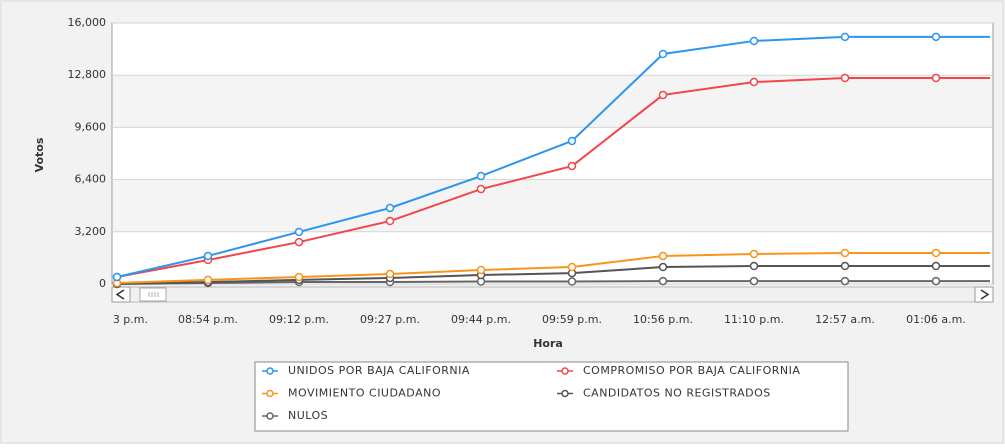 The height and width of the screenshot is (448, 1005). Describe the element at coordinates (121, 294) in the screenshot. I see `scroll-left` at that location.